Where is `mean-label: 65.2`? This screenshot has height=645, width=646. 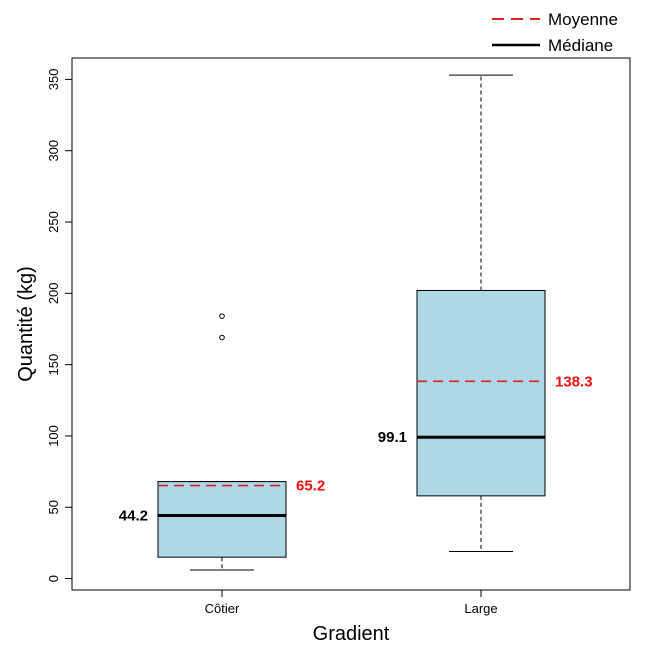 mean-label: 65.2 is located at coordinates (310, 486).